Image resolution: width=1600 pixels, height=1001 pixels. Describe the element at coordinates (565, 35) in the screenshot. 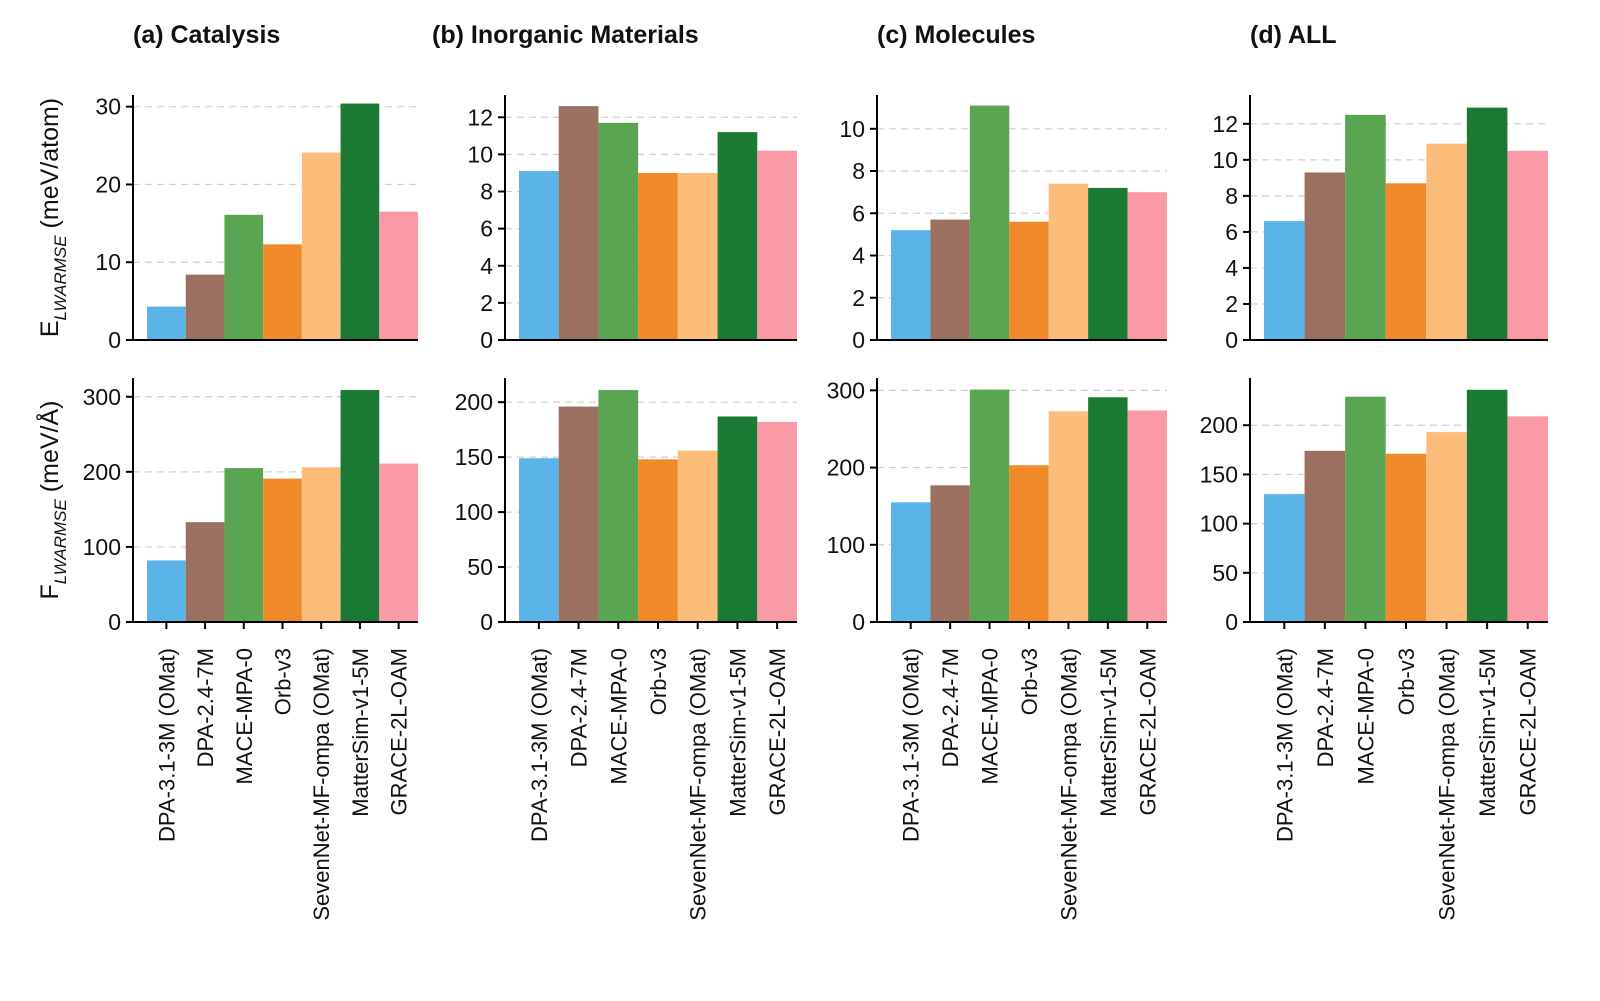

I see `panel-title: (b) Inorganic Materials` at that location.